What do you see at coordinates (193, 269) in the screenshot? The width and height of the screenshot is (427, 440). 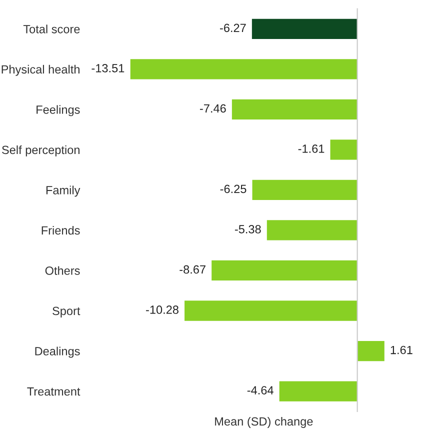 I see `data-label: -8.67` at bounding box center [193, 269].